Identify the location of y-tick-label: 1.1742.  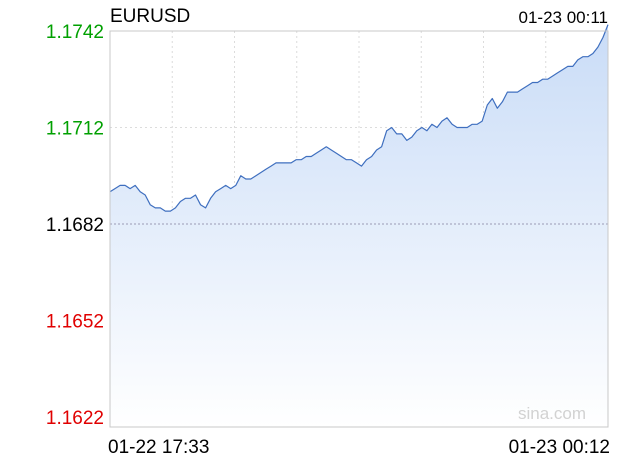
(75, 32).